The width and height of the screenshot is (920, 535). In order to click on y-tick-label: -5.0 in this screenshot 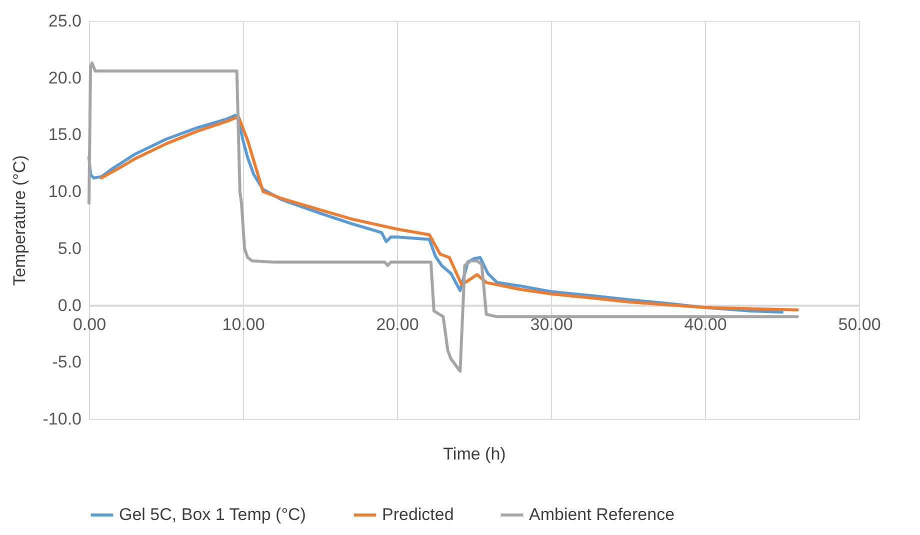, I will do `click(67, 362)`.